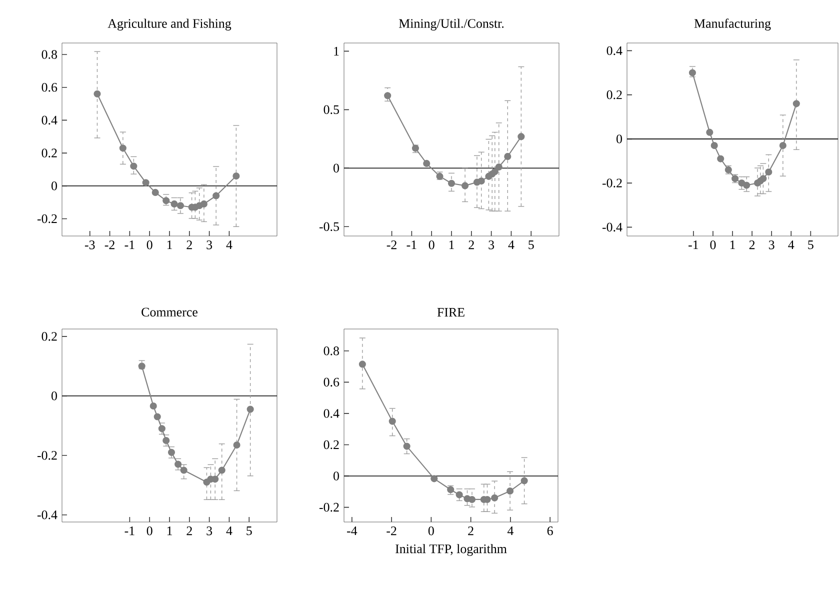 This screenshot has height=591, width=840. I want to click on chart-title: Commerce, so click(170, 312).